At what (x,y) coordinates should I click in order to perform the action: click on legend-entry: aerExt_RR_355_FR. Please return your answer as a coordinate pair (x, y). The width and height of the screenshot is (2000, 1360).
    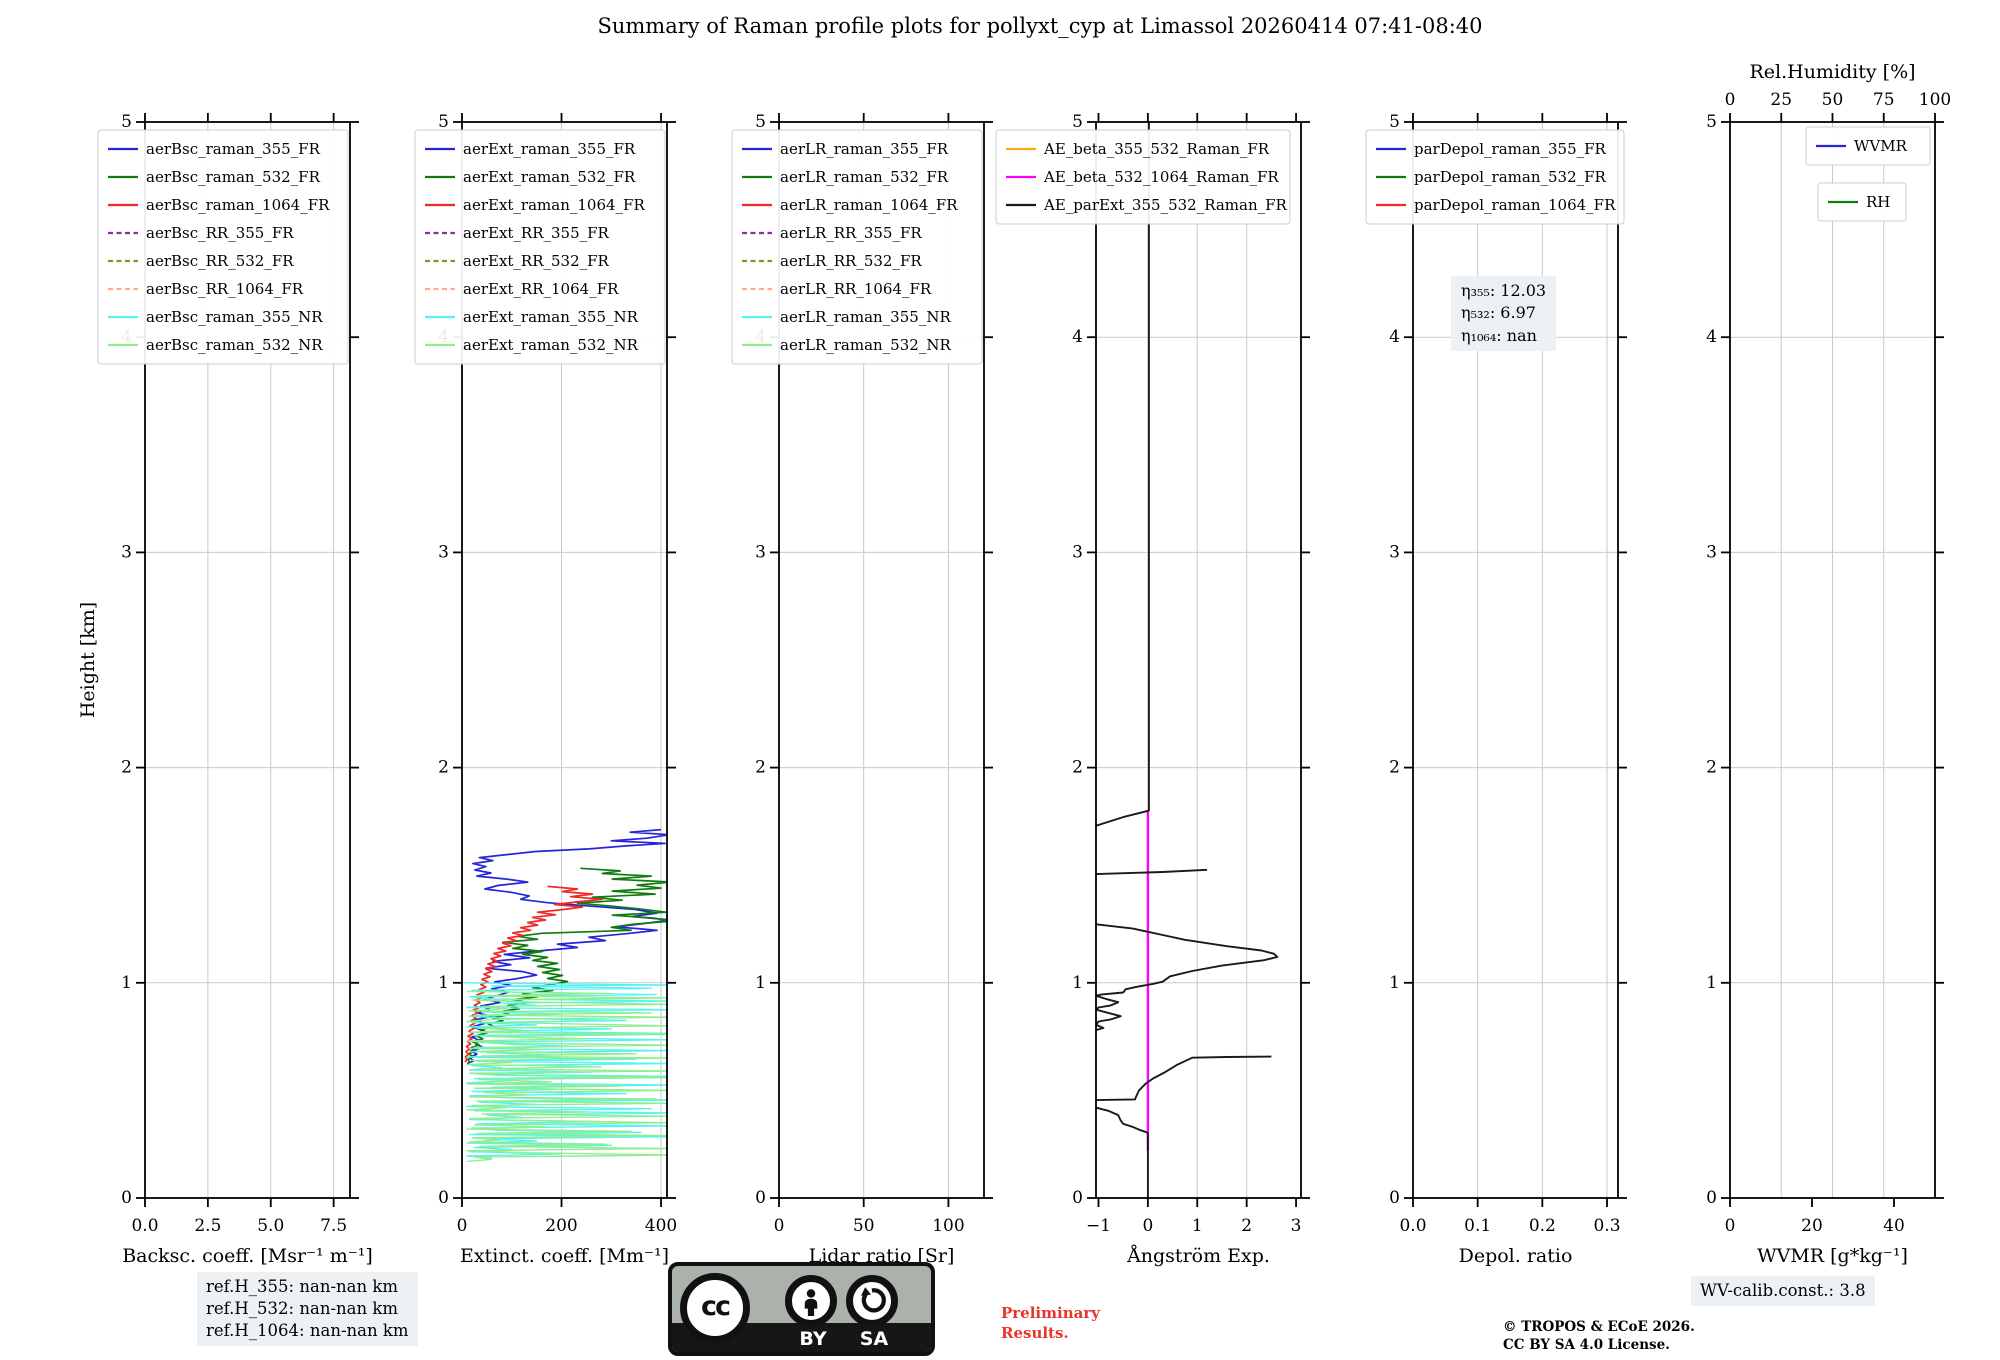
    Looking at the image, I should click on (517, 233).